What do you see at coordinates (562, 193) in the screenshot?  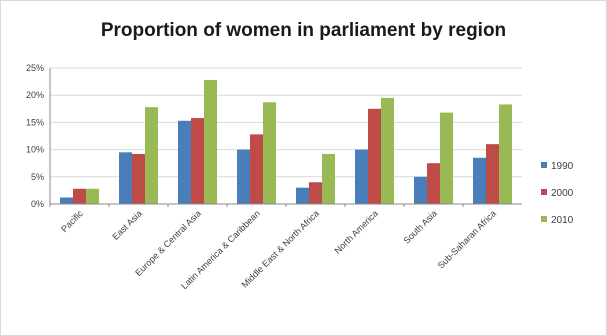 I see `legend-label: 2000` at bounding box center [562, 193].